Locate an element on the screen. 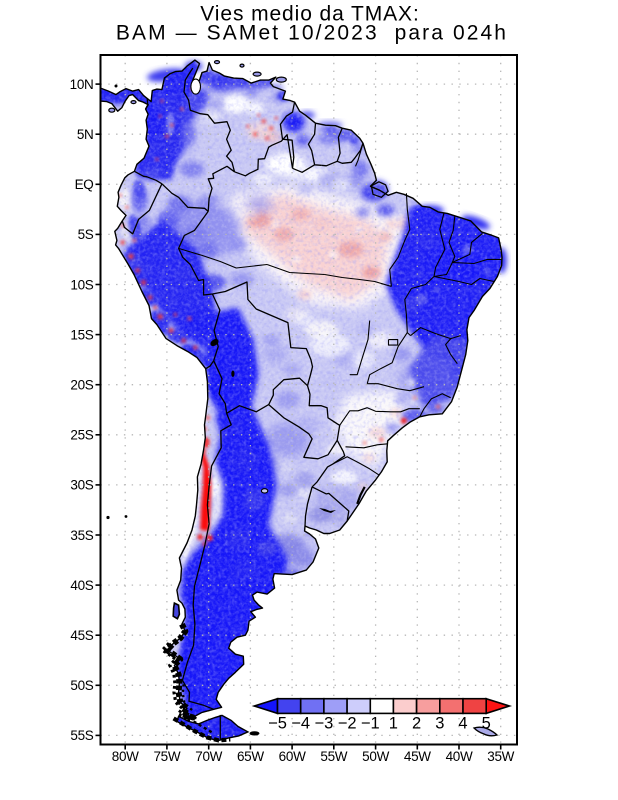 Image resolution: width=618 pixels, height=800 pixels. svg-text: BAM — SAMet 10/2023 para 024h is located at coordinates (312, 33).